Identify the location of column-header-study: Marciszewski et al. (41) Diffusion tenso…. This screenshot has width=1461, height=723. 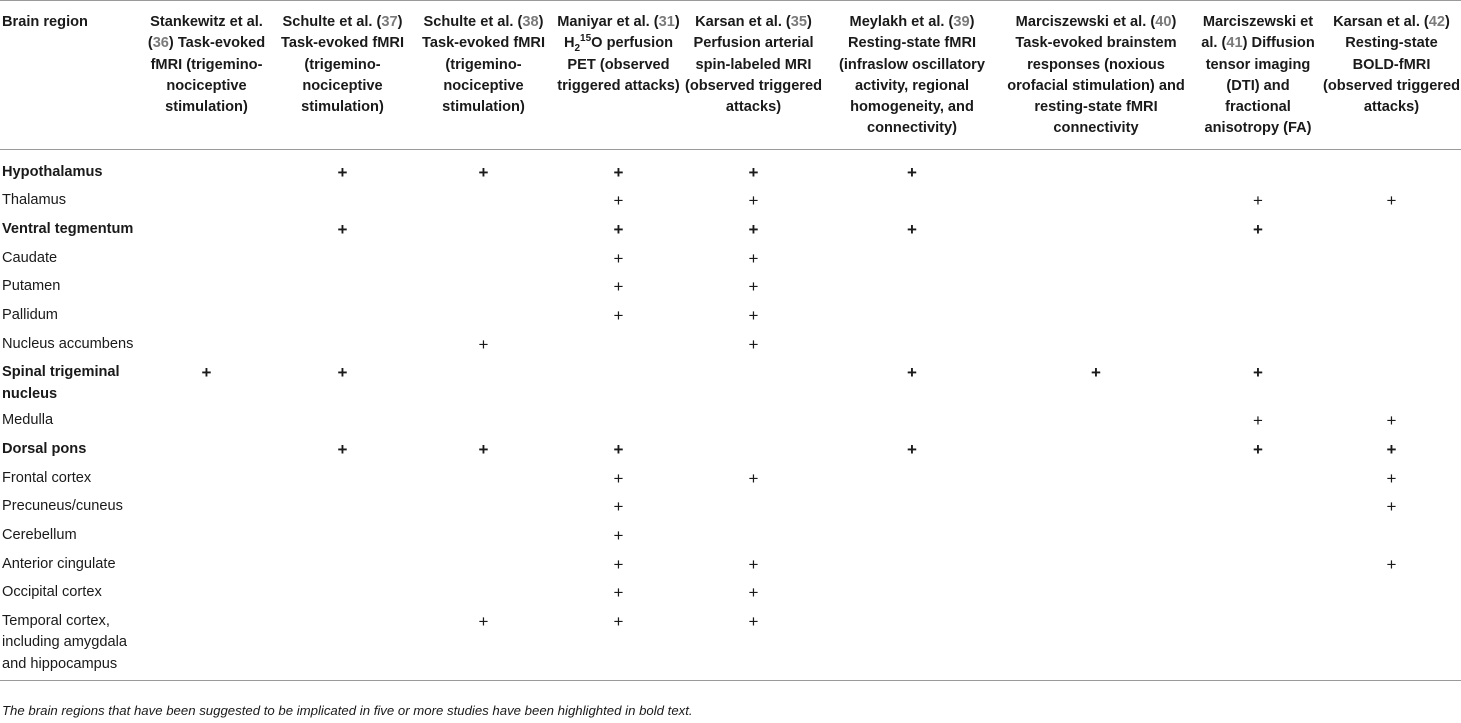
(1258, 75).